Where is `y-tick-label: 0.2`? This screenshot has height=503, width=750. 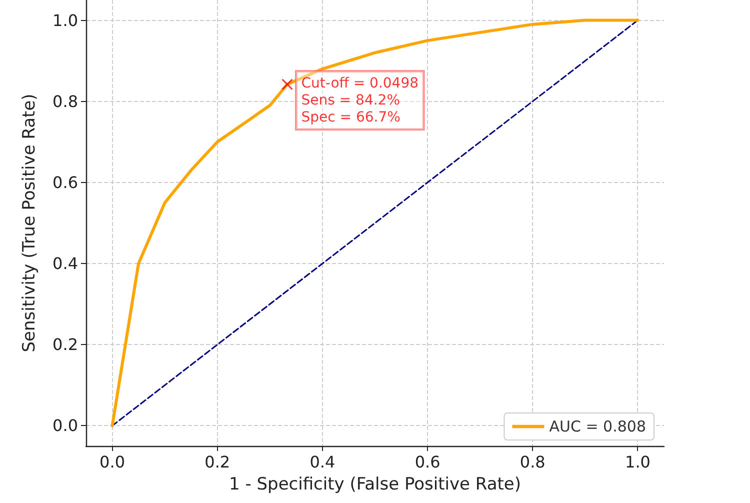
y-tick-label: 0.2 is located at coordinates (65, 344).